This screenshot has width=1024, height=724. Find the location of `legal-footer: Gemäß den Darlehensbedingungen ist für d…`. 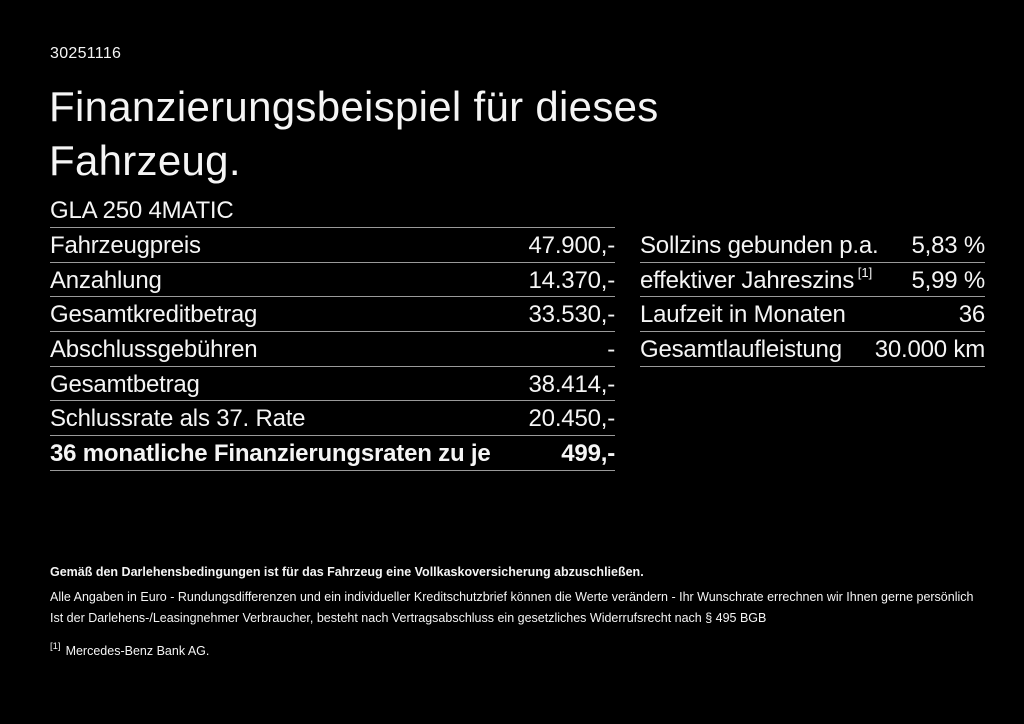

legal-footer: Gemäß den Darlehensbedingungen ist für d… is located at coordinates (520, 613).